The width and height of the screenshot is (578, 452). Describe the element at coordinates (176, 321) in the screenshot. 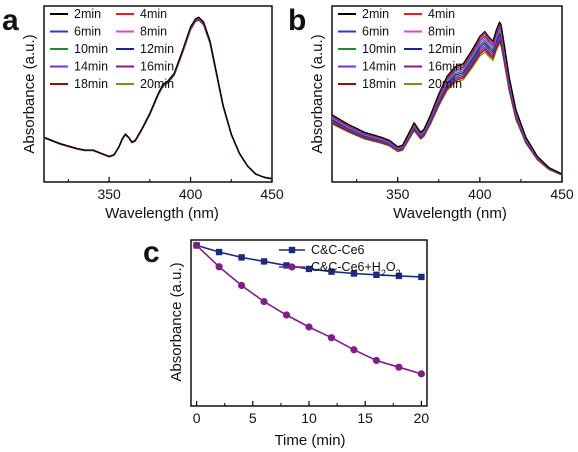

I see `panel-c-ylabel: Absorbance (a.u.)` at that location.